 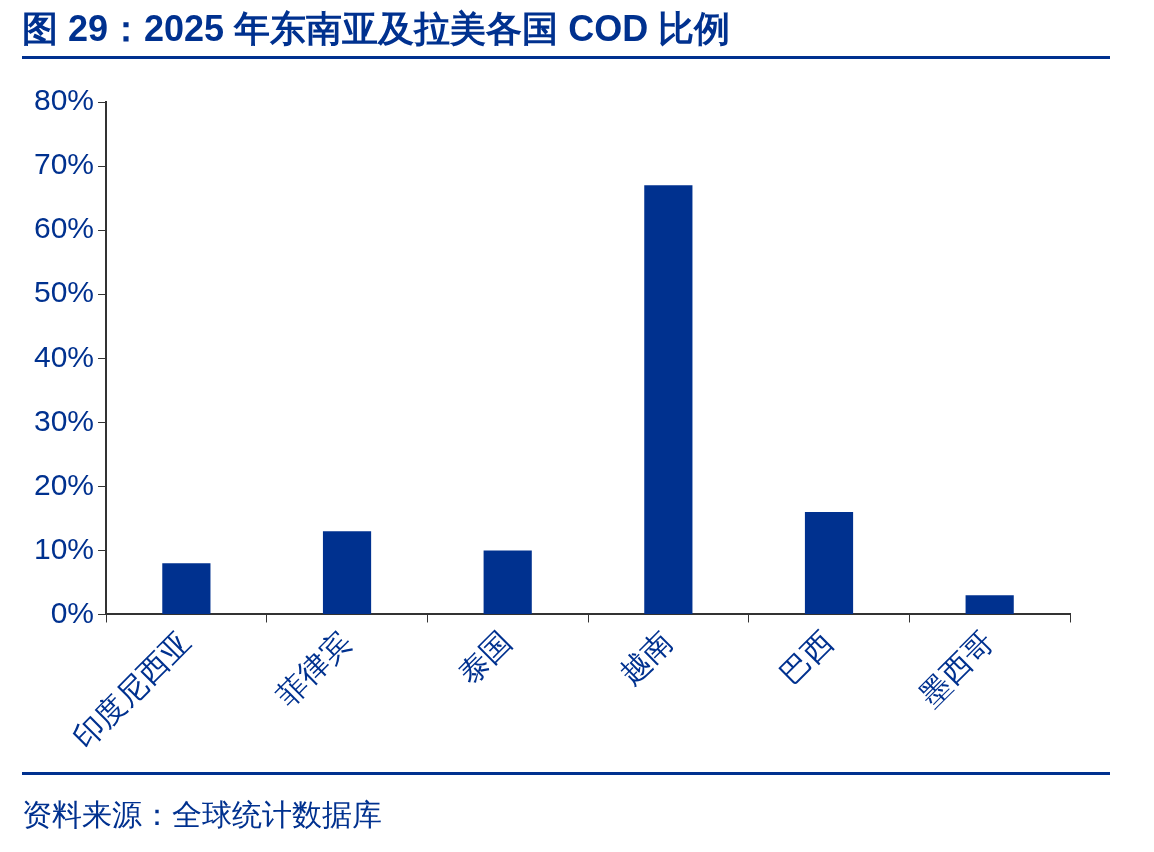 I want to click on x-tick-label: 菲律宾, so click(x=314, y=668).